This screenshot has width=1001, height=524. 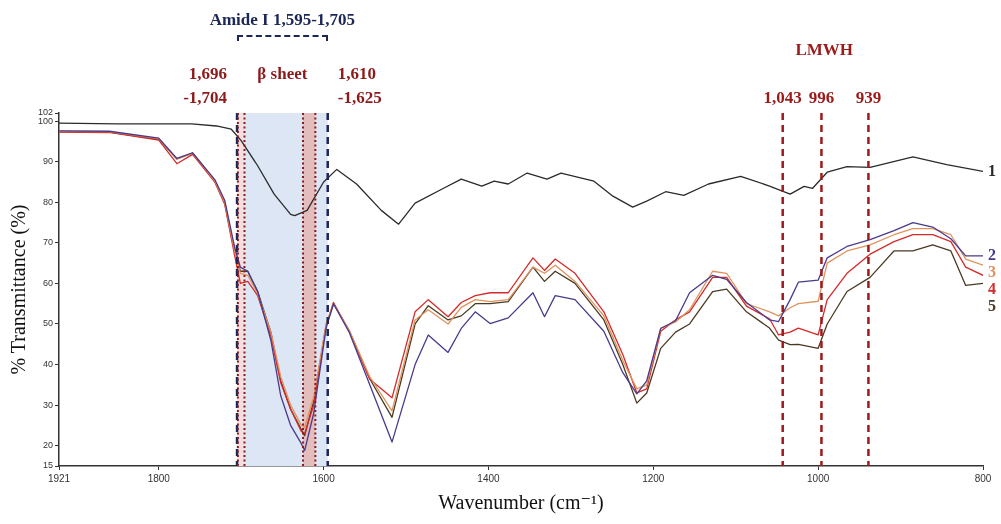 I want to click on x-tick-label: 800, so click(x=983, y=478).